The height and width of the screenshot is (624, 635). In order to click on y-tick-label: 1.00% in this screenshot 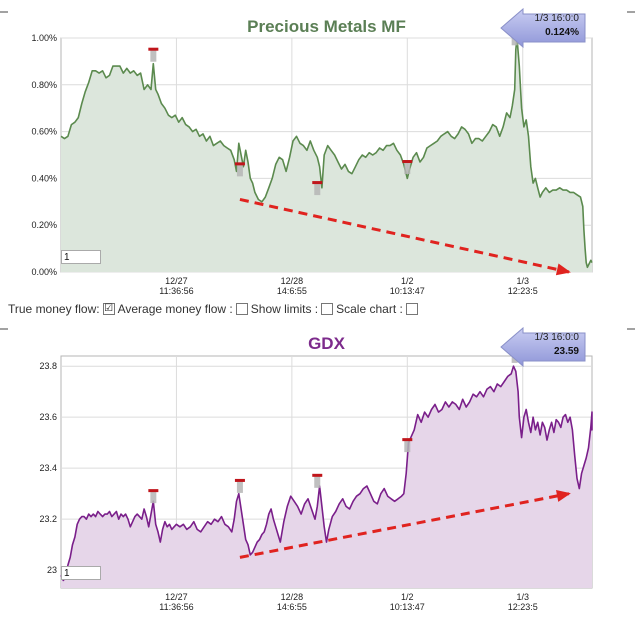, I will do `click(44, 38)`.